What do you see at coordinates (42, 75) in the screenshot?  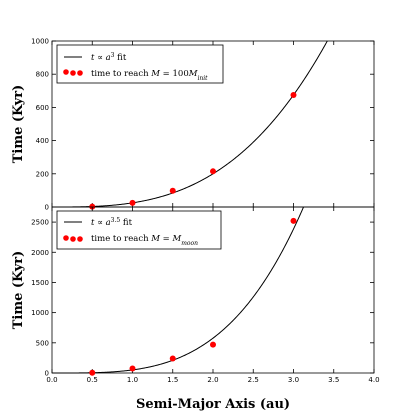 I see `y-tick-label: 800` at bounding box center [42, 75].